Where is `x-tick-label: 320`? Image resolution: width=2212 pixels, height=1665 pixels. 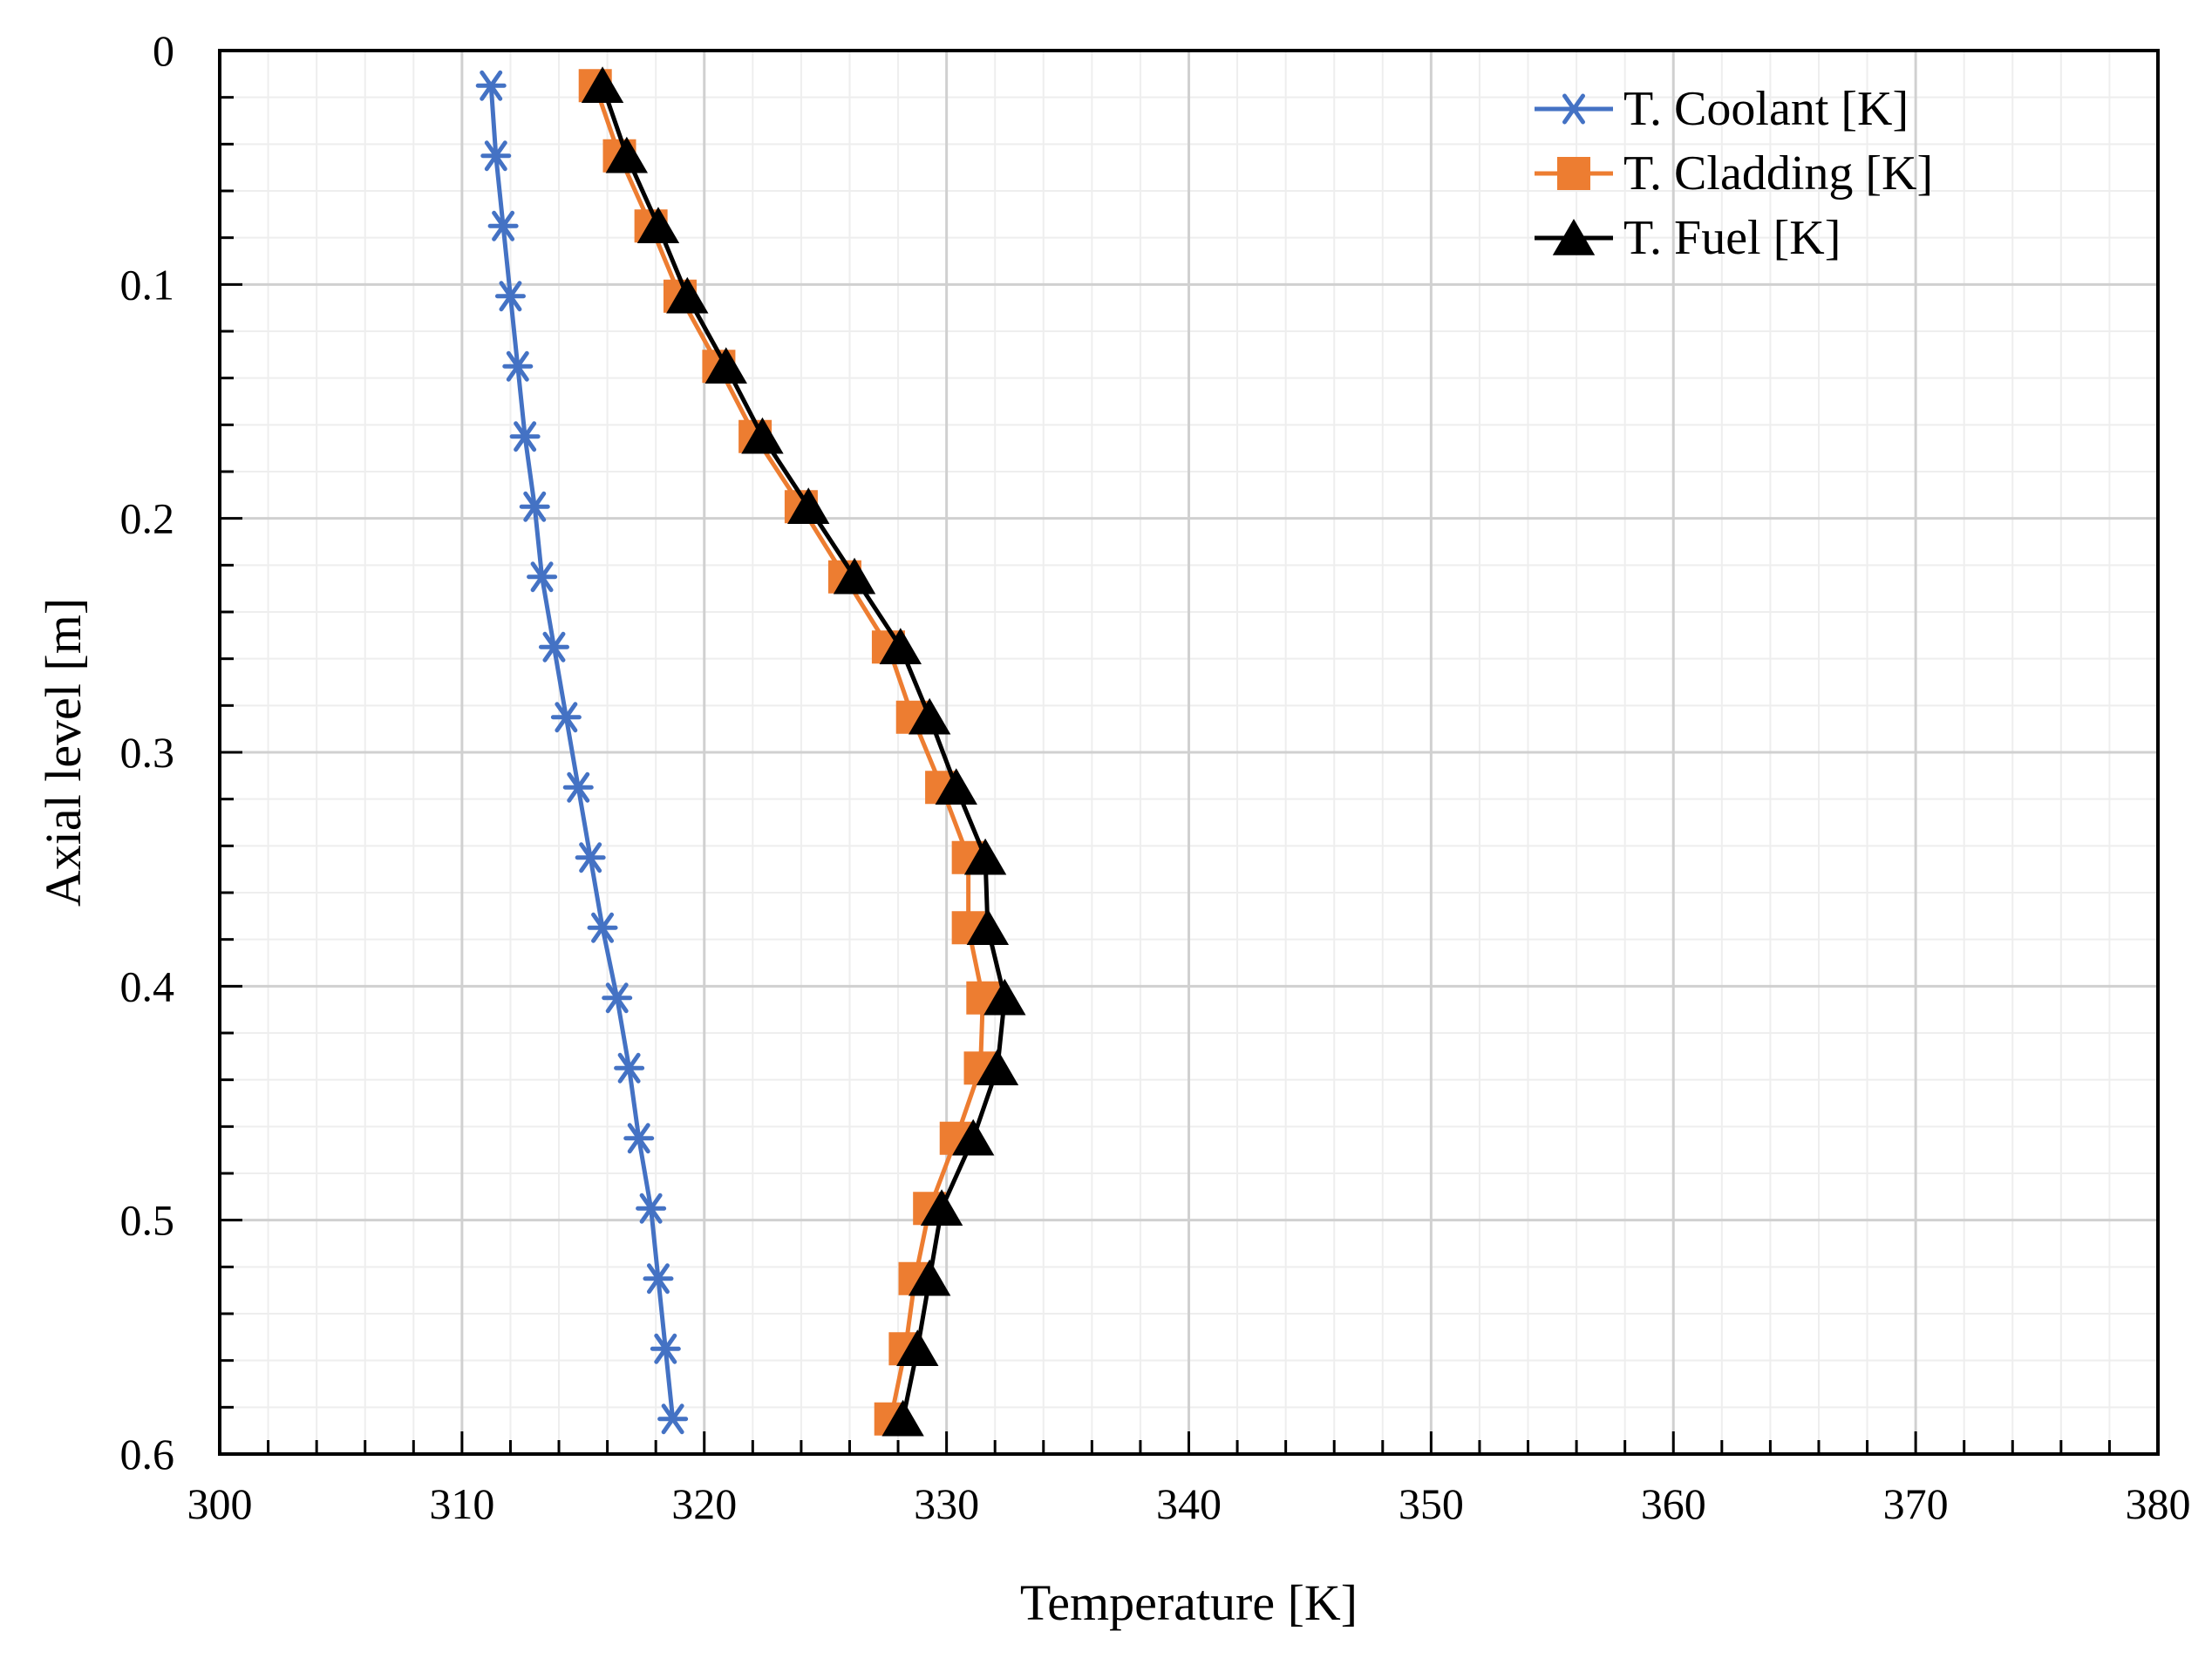
x-tick-label: 320 is located at coordinates (704, 1503).